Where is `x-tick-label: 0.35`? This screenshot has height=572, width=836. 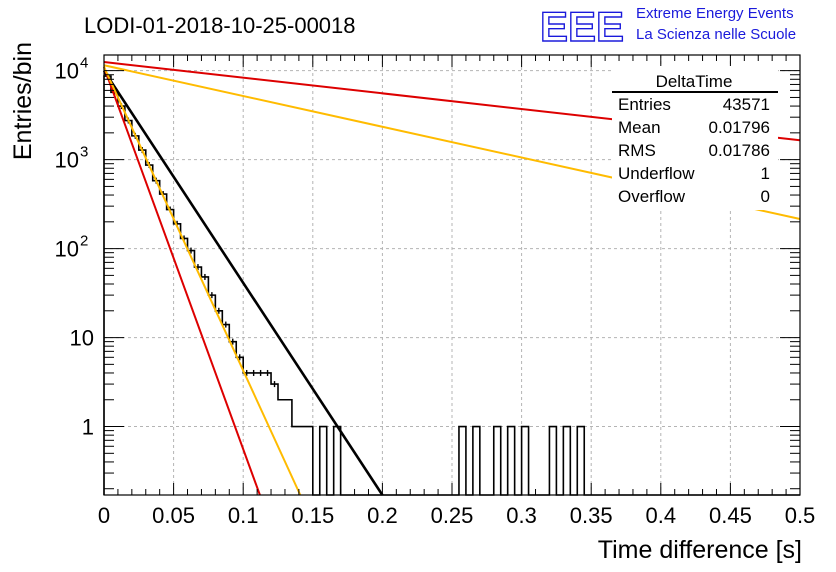 x-tick-label: 0.35 is located at coordinates (591, 515).